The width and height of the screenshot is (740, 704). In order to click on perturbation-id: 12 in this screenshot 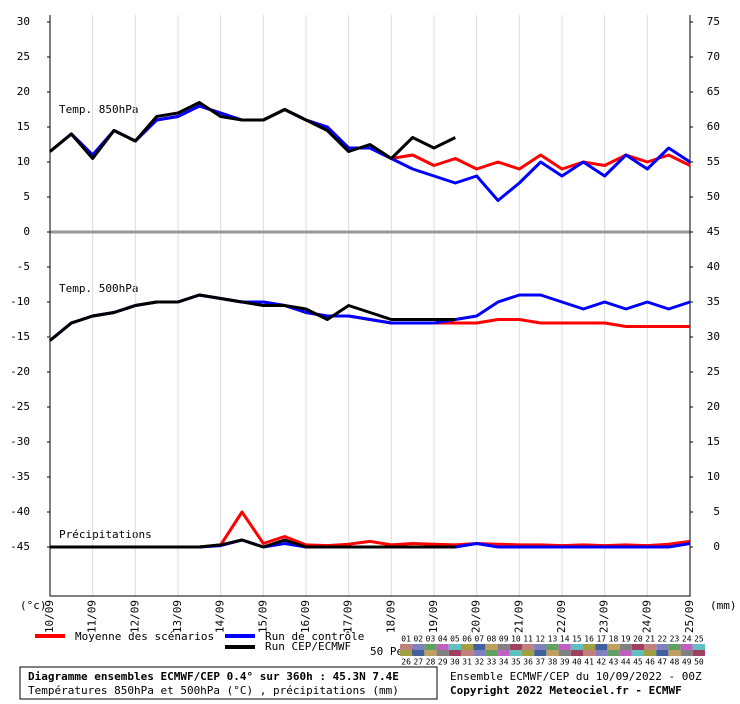, I will do `click(540, 639)`.